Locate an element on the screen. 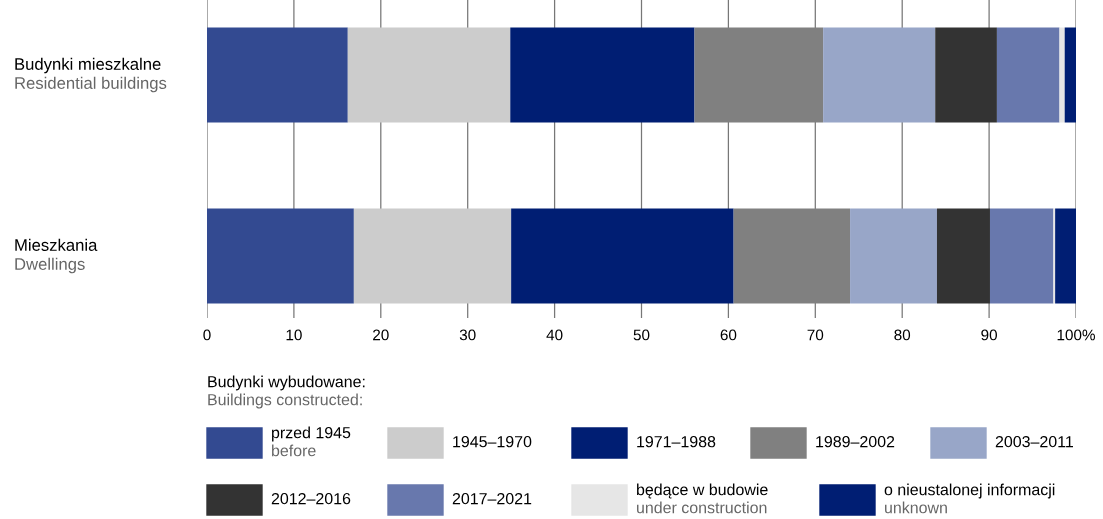 The width and height of the screenshot is (1103, 519). x-tick-label: 0 is located at coordinates (207, 335).